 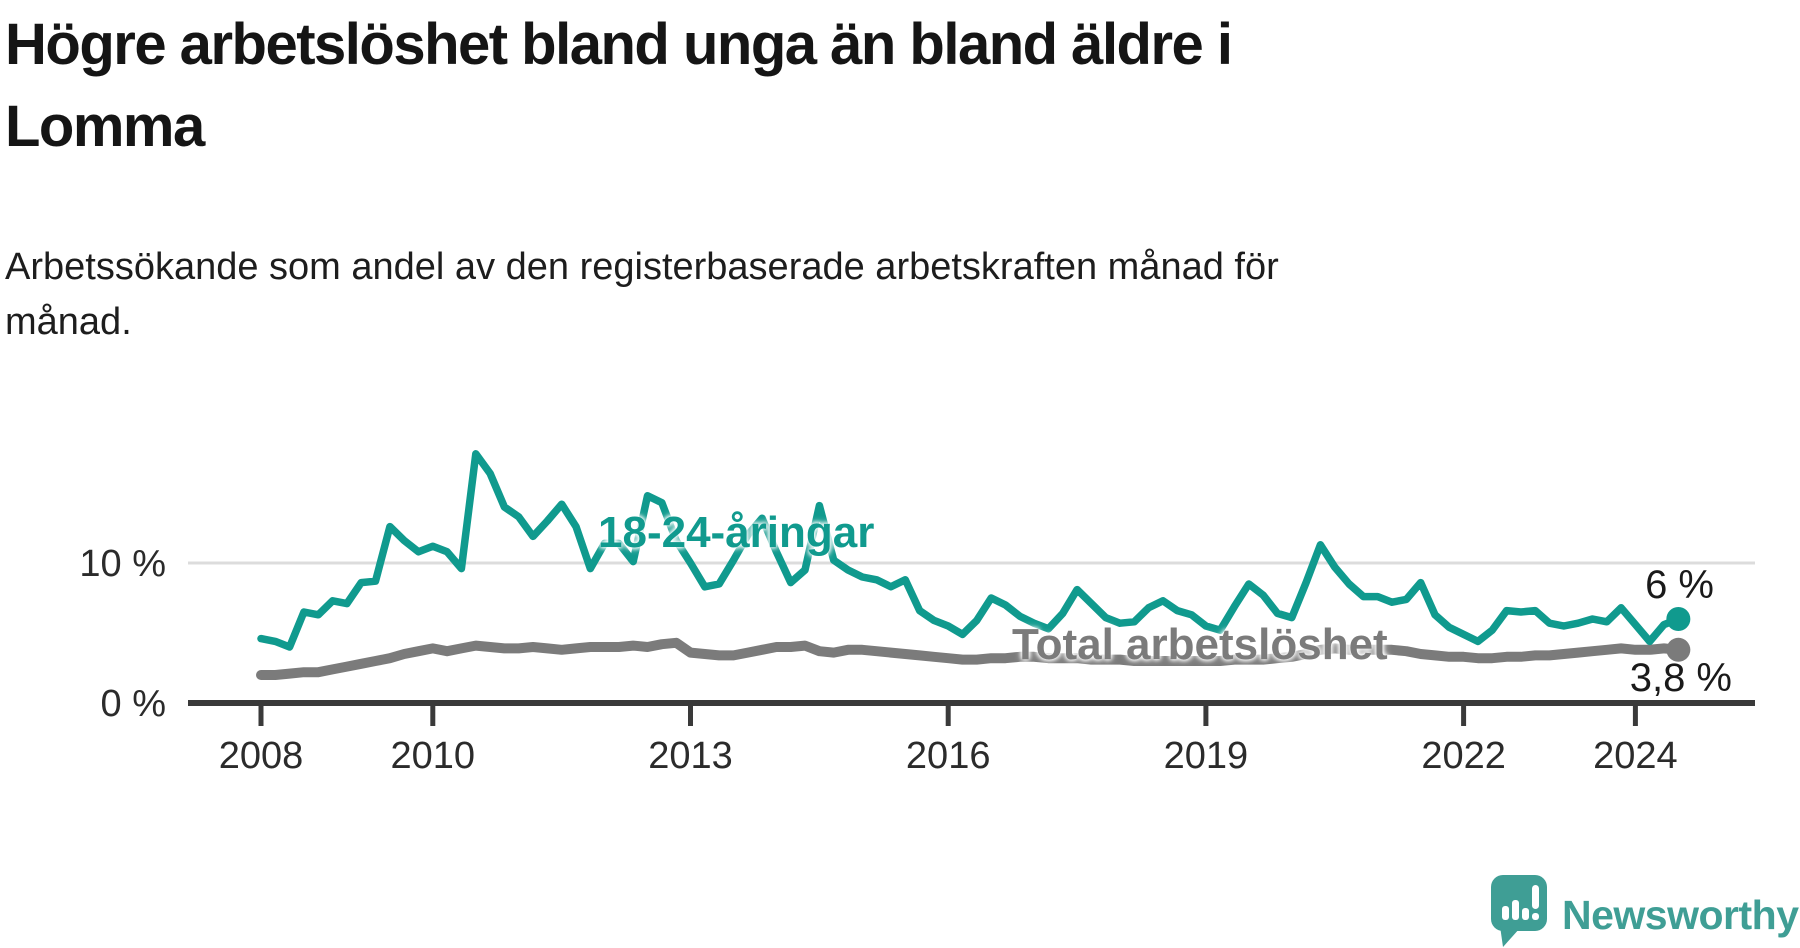 What do you see at coordinates (948, 756) in the screenshot?
I see `x-tick-label-2016: 2016` at bounding box center [948, 756].